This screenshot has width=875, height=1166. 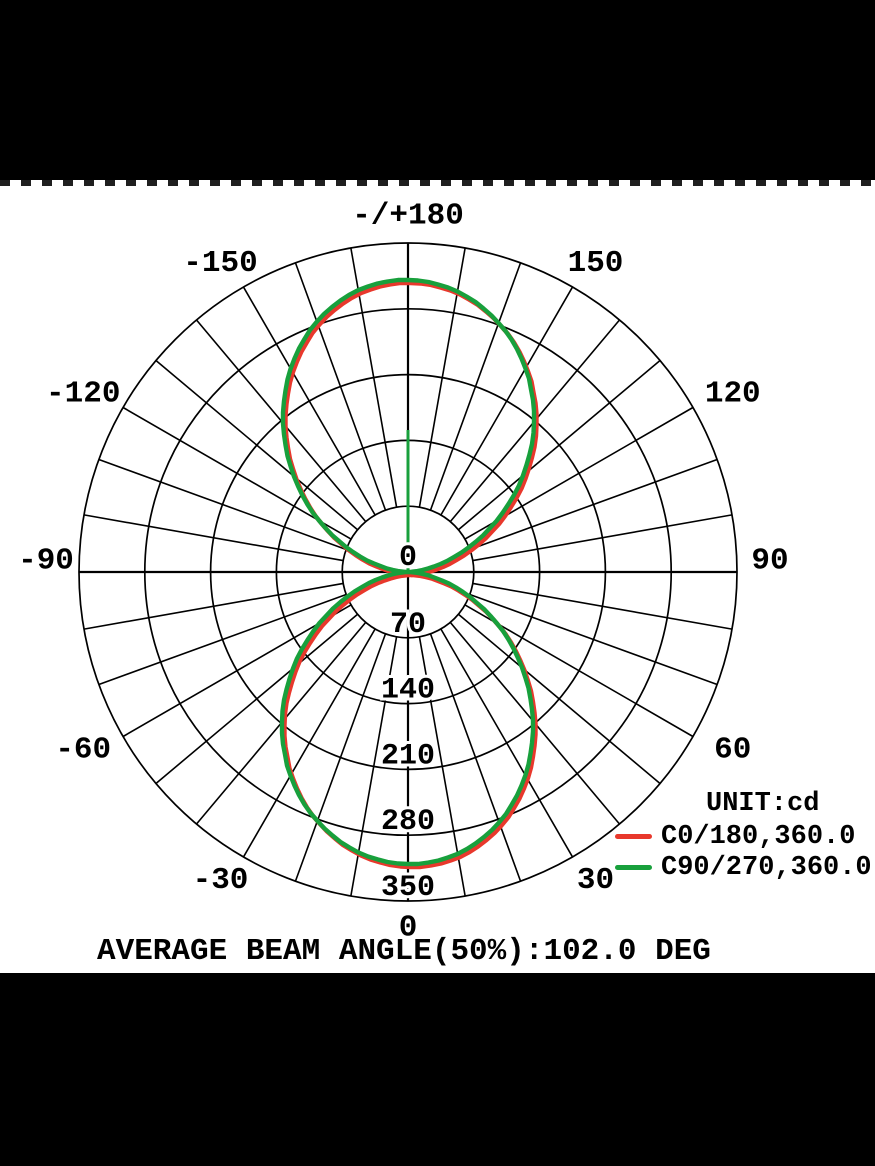 I want to click on legend-label-c0-180: C0/180,360.0, so click(x=758, y=837).